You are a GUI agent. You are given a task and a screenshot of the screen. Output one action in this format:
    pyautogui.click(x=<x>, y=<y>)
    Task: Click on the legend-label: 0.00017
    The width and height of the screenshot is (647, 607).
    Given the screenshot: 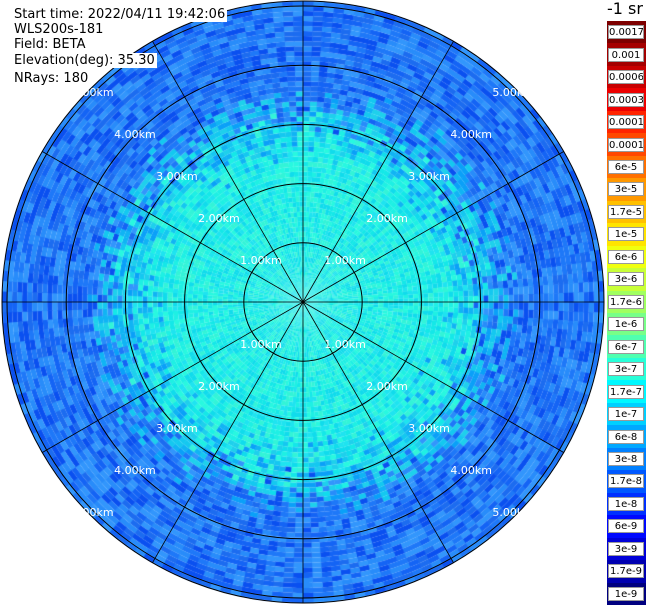 What is the action you would take?
    pyautogui.click(x=626, y=122)
    